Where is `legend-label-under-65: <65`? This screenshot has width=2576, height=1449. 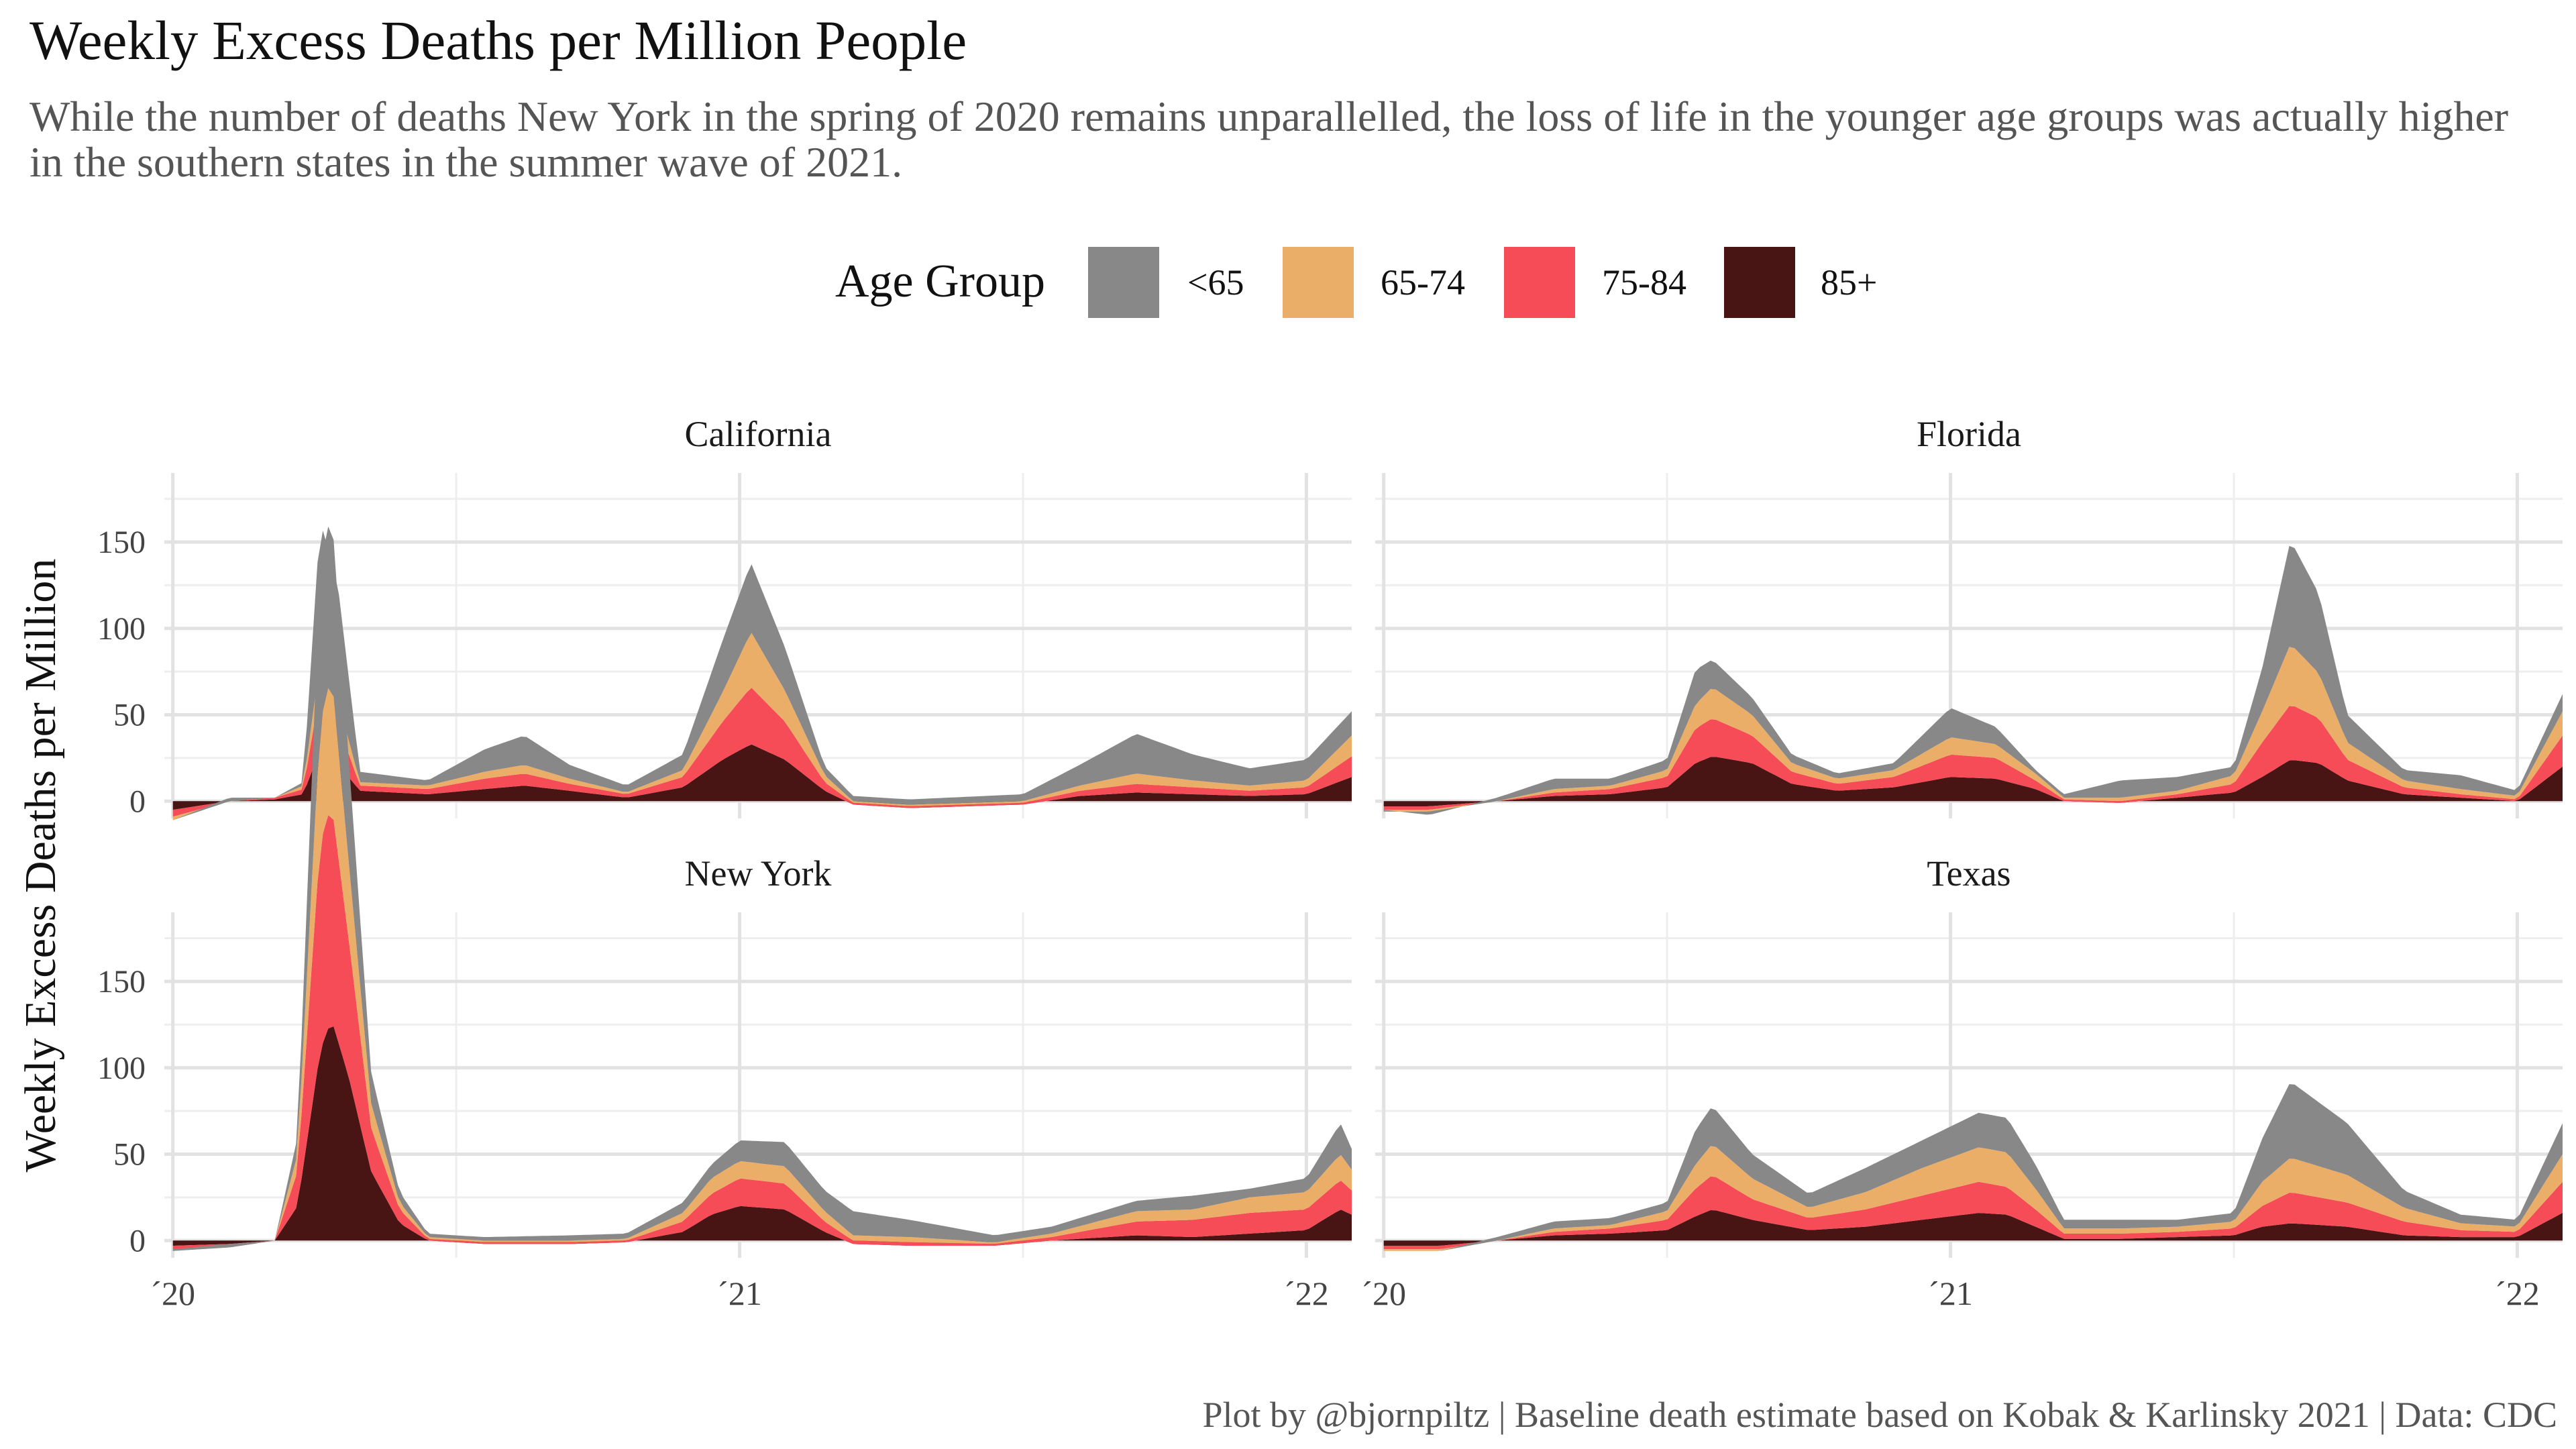 legend-label-under-65: <65 is located at coordinates (1215, 282).